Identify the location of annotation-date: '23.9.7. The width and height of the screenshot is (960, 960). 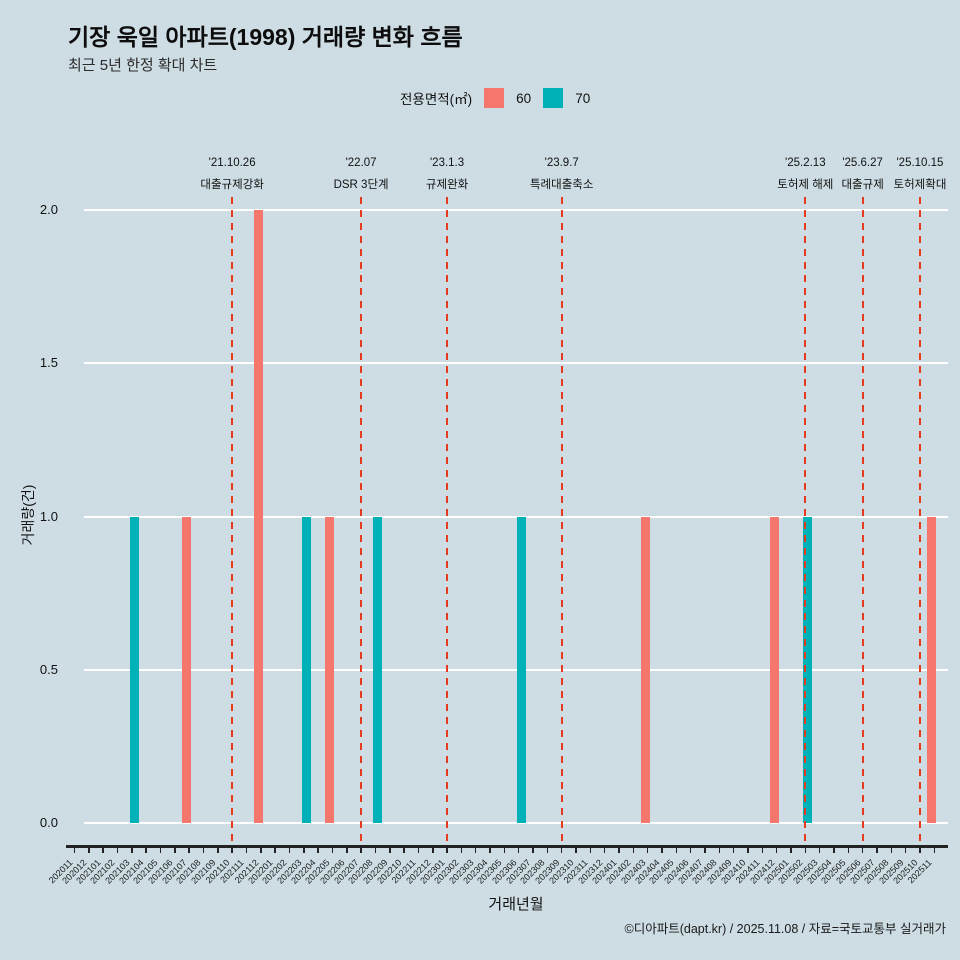
(561, 163).